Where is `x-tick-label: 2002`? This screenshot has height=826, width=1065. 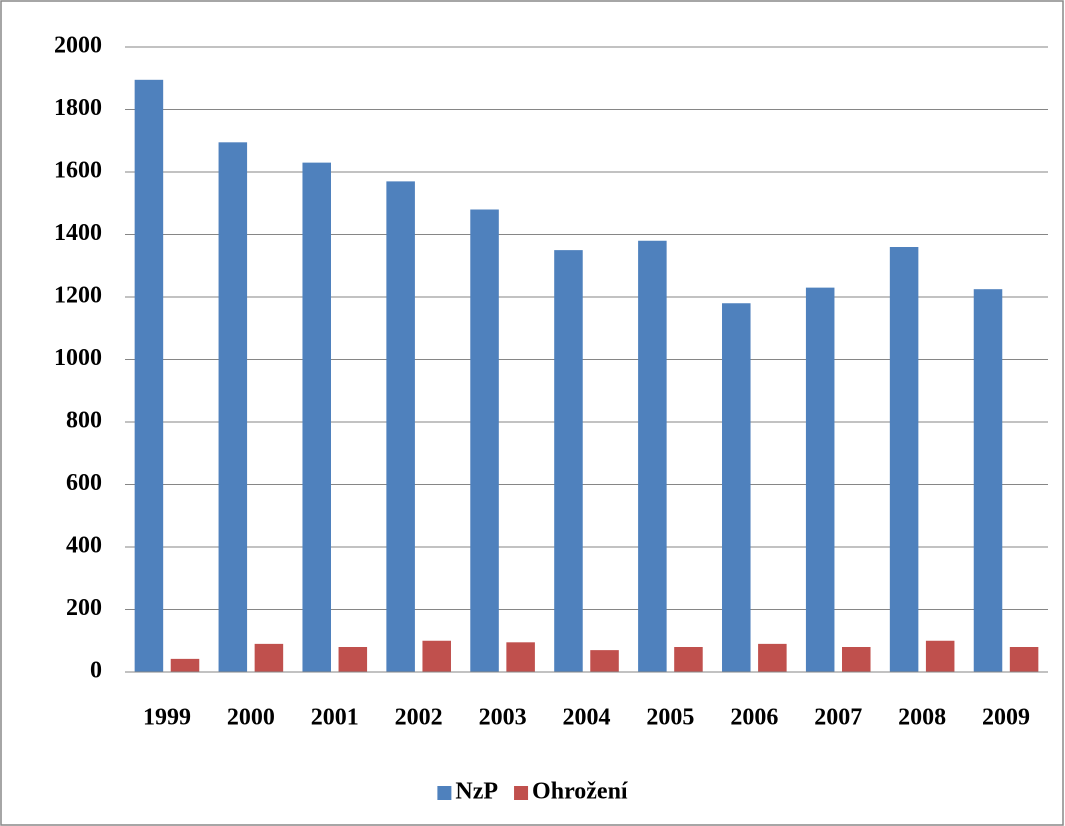
x-tick-label: 2002 is located at coordinates (419, 718).